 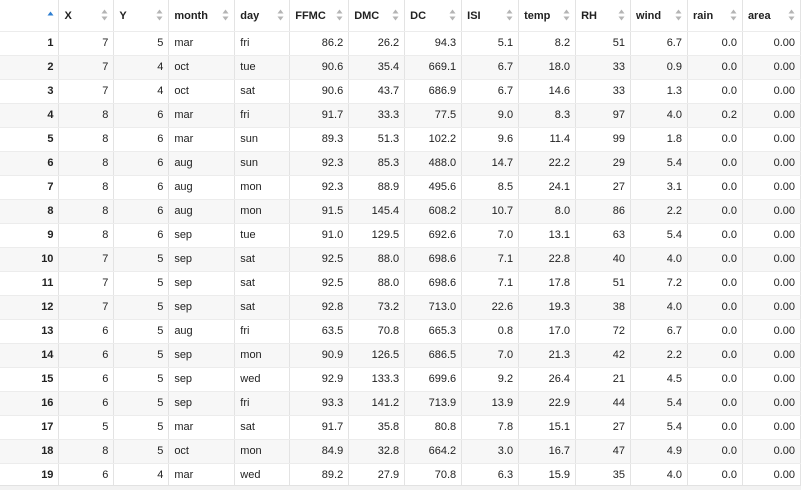 What do you see at coordinates (319, 16) in the screenshot?
I see `column-header-ffmc: FFMC` at bounding box center [319, 16].